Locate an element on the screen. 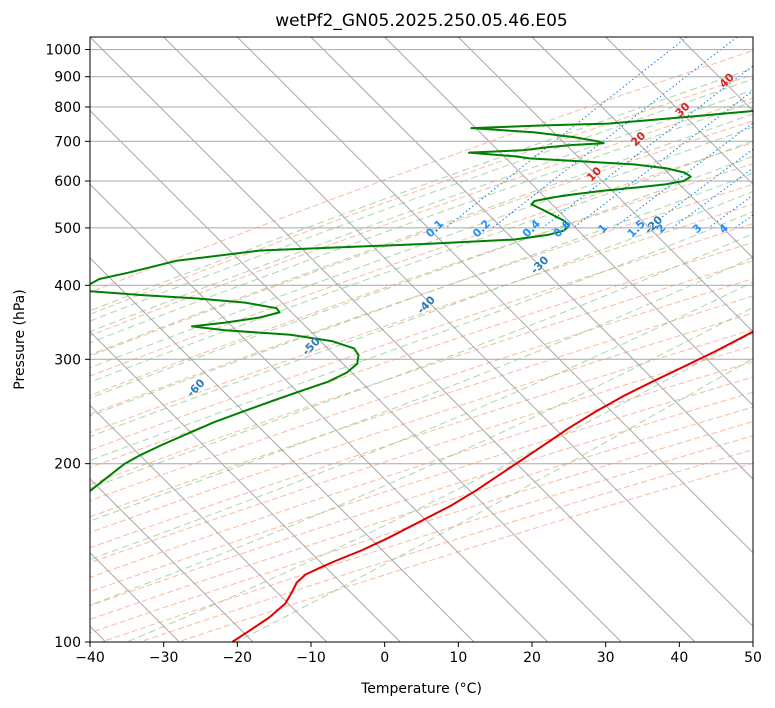 The width and height of the screenshot is (775, 708). x-axis-label: Temperature (°C) is located at coordinates (421, 689).